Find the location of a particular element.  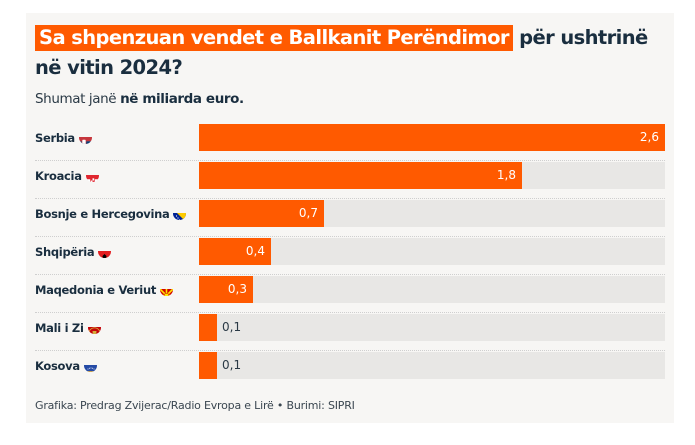

value-label: 0,3 is located at coordinates (237, 289).